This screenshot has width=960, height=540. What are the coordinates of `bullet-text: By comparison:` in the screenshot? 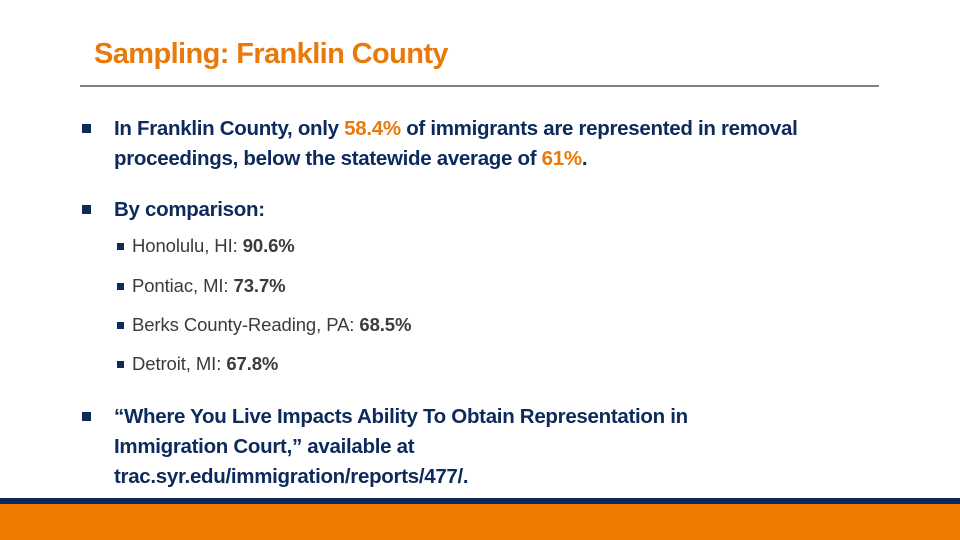 It's located at (189, 209).